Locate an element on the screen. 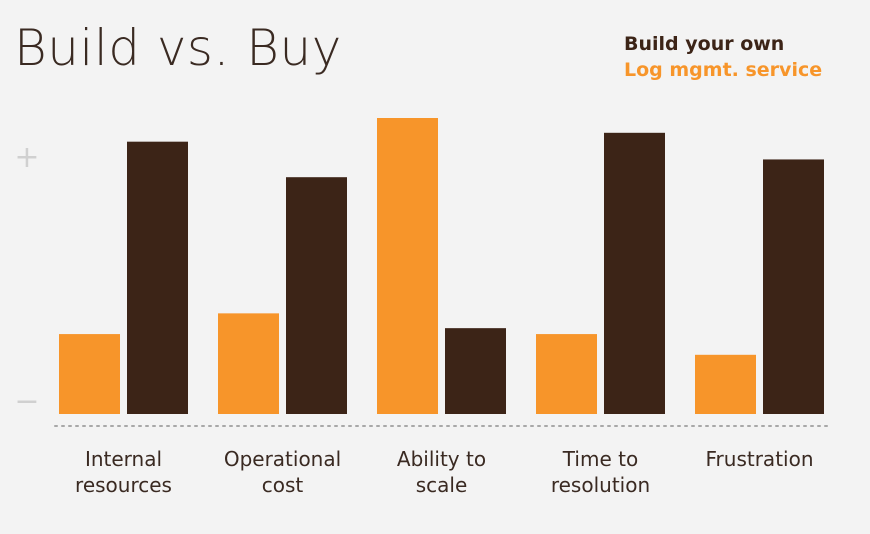 Image resolution: width=870 pixels, height=534 pixels. category-label-4: Frustration is located at coordinates (760, 459).